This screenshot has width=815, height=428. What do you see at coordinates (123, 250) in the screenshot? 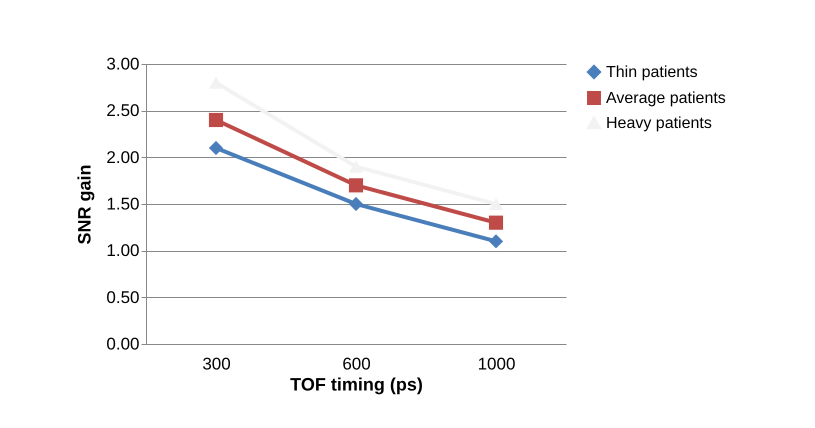
I see `y-tick-label: 1.00` at bounding box center [123, 250].